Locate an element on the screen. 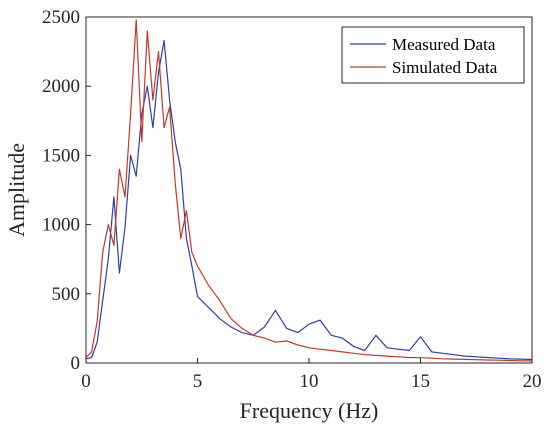 Image resolution: width=550 pixels, height=434 pixels. legend: Measured Data Simulated Data is located at coordinates (433, 55).